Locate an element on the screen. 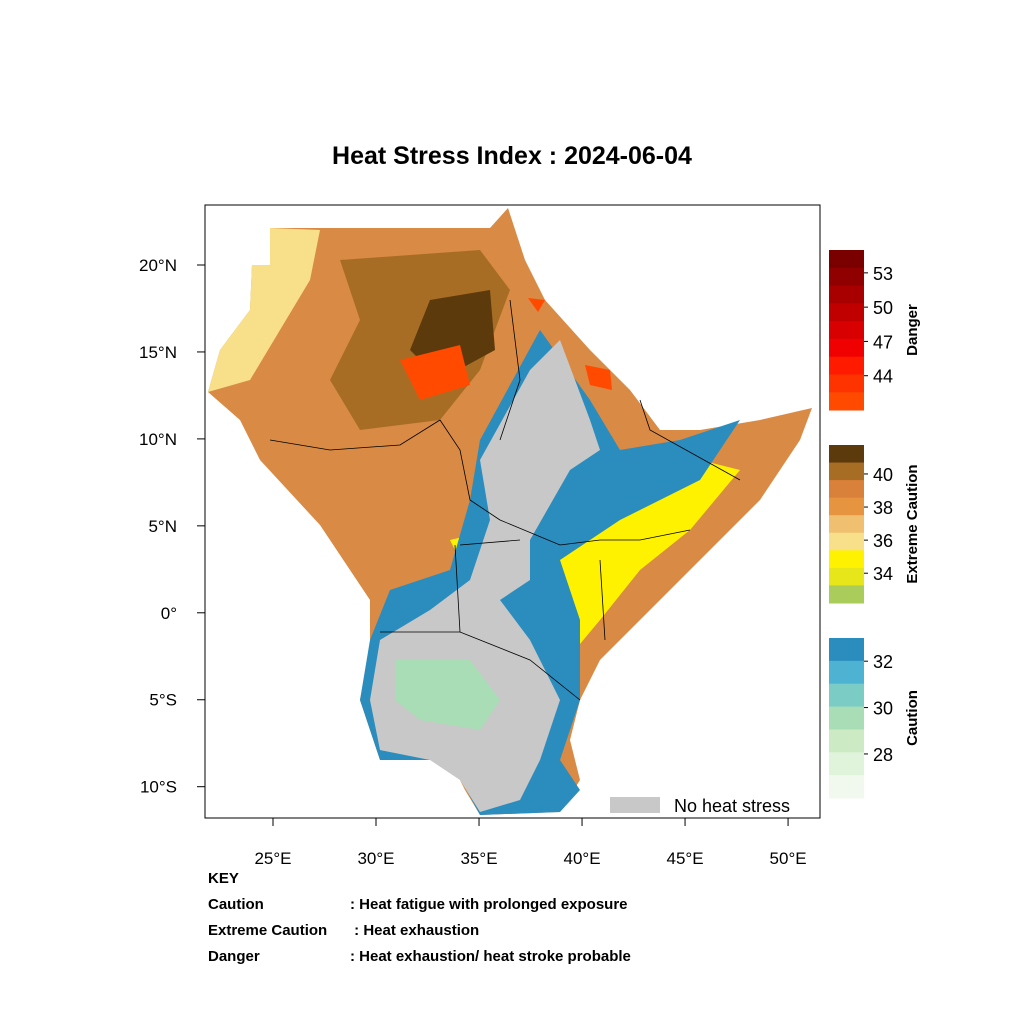  y-tick-label: 5°S is located at coordinates (163, 700).